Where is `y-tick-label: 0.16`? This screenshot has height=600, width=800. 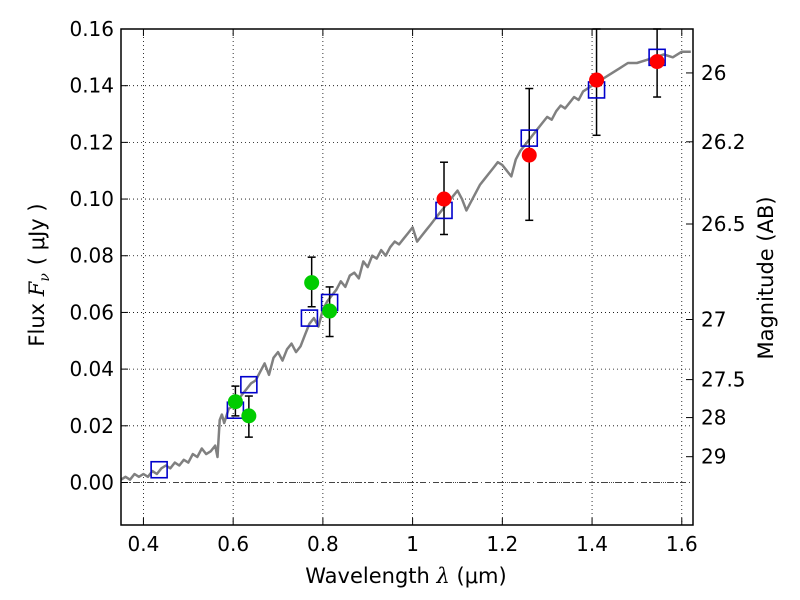
y-tick-label: 0.16 is located at coordinates (91, 29).